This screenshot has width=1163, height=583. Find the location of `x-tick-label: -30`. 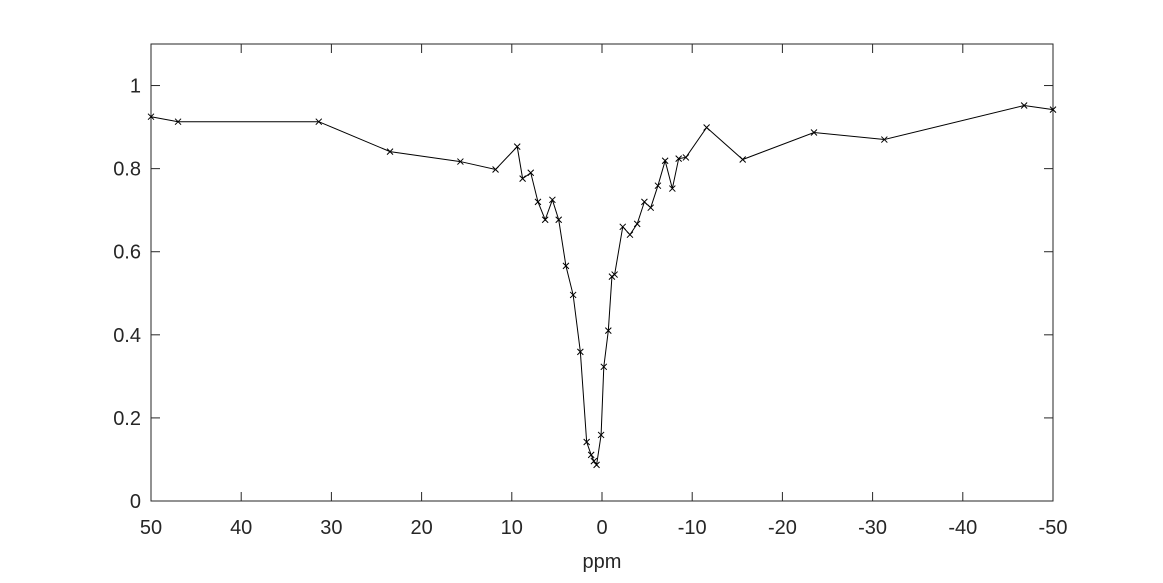

x-tick-label: -30 is located at coordinates (872, 528).